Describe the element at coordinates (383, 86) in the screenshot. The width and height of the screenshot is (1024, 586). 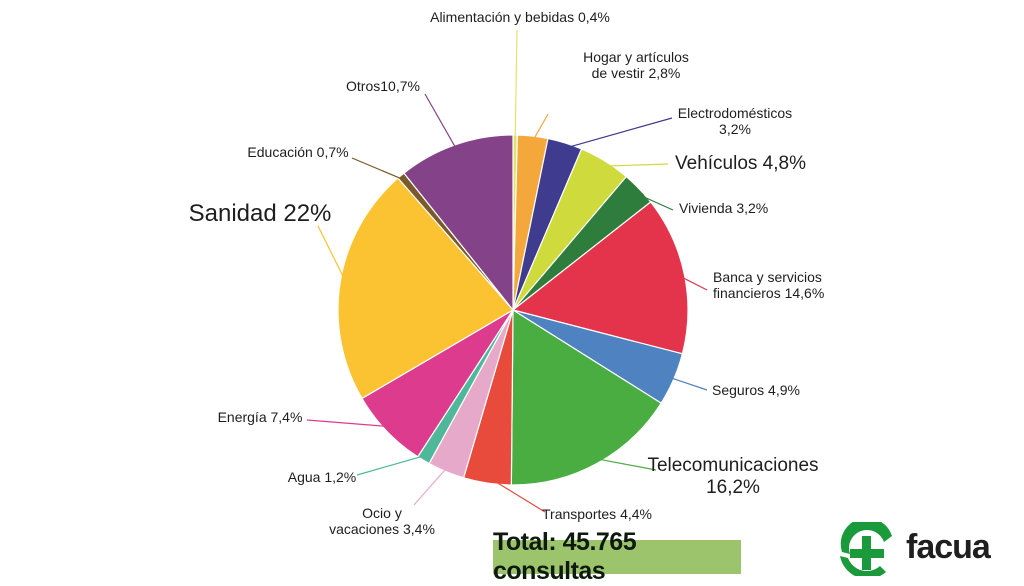
I see `slice-label: Otros10,7%` at that location.